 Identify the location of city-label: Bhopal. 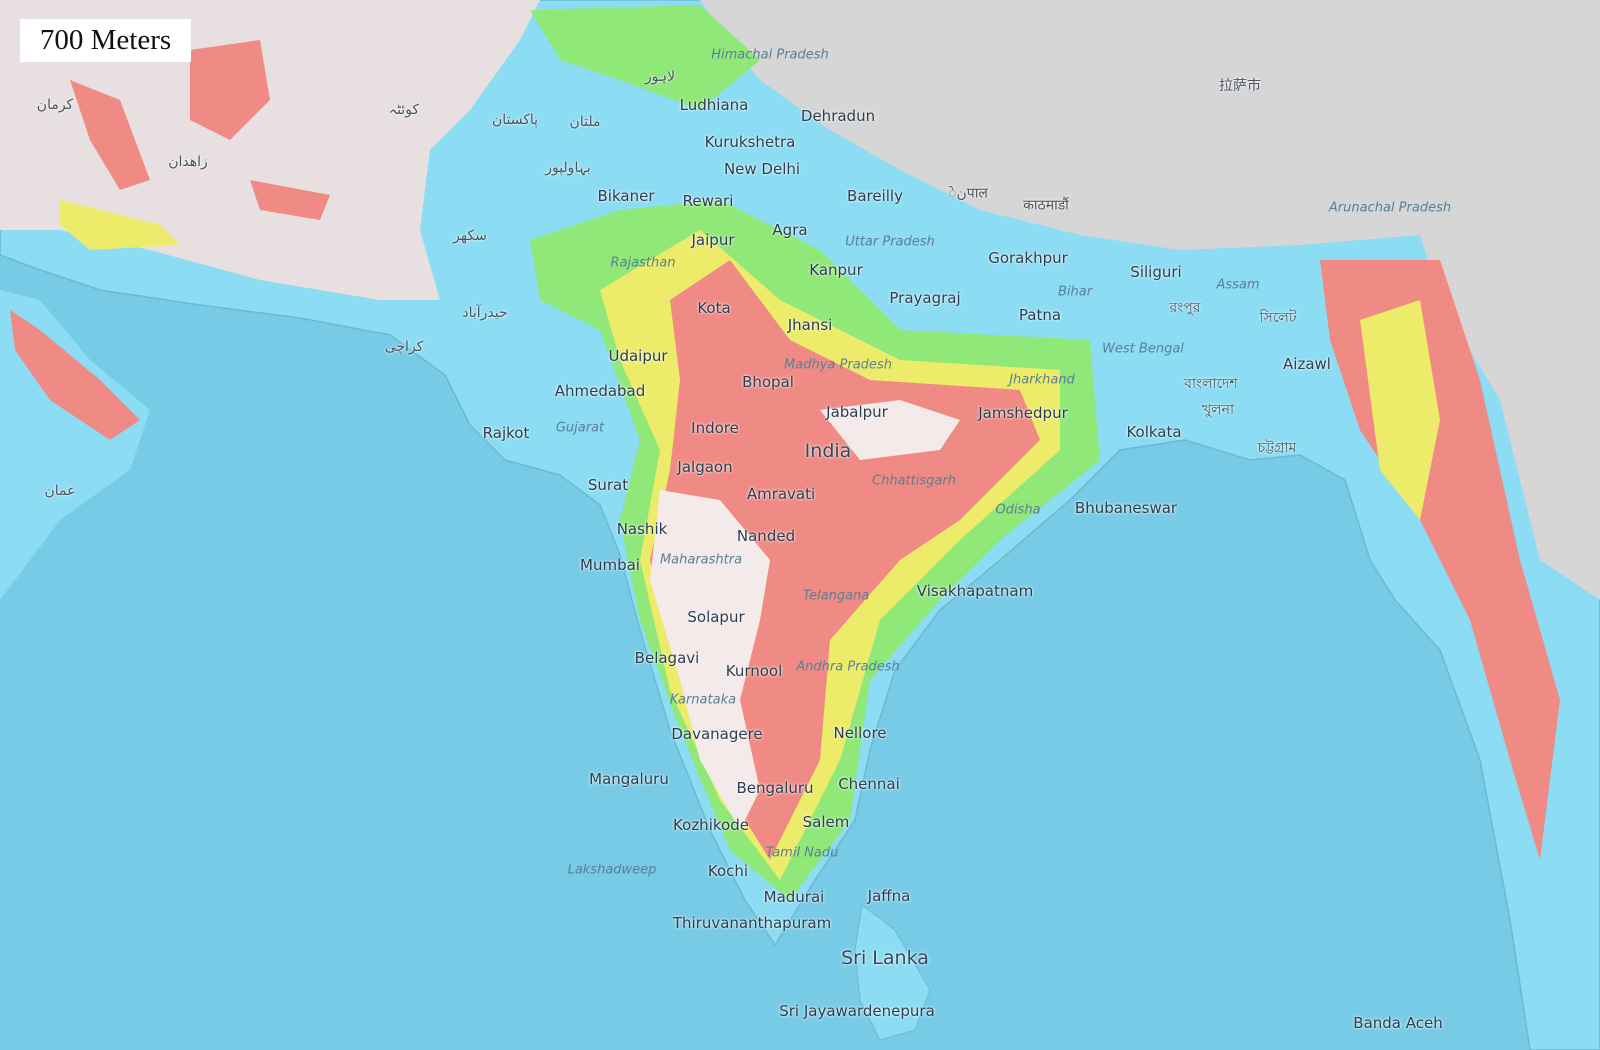
(768, 382).